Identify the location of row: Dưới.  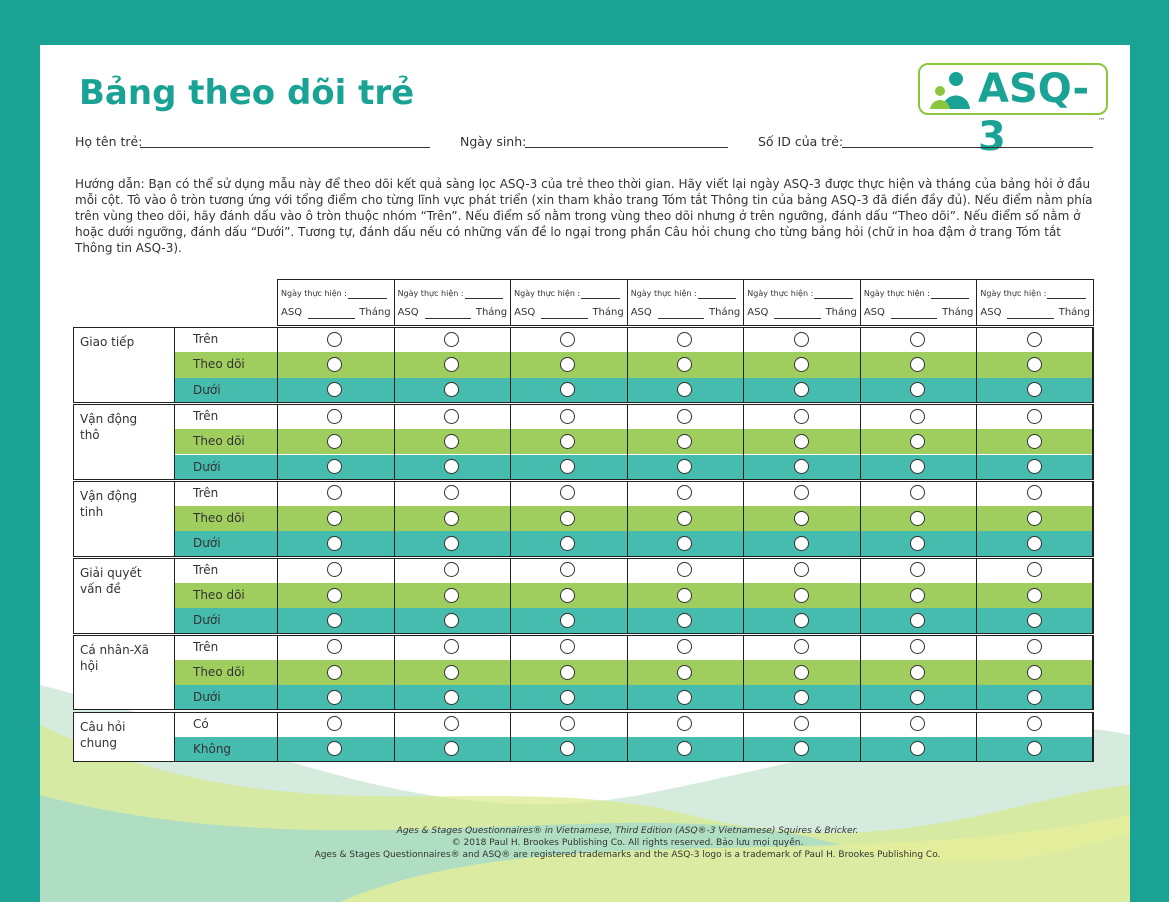
(634, 621).